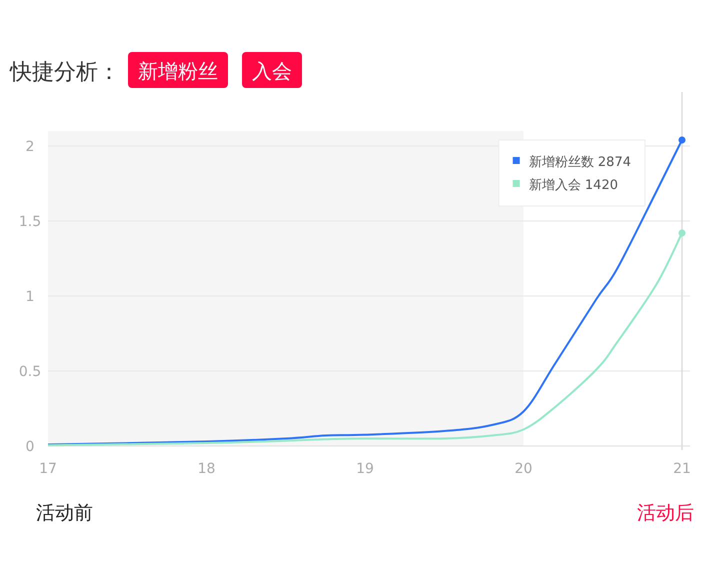 The height and width of the screenshot is (565, 709). I want to click on legend-label: 新增入会 1420, so click(573, 185).